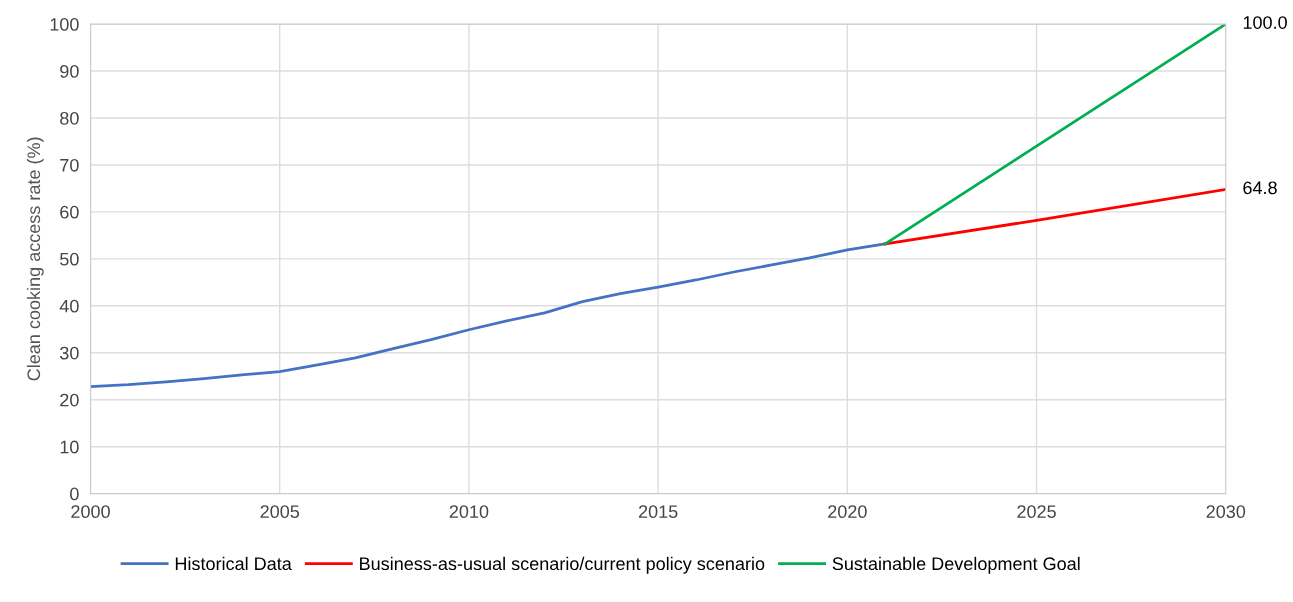 The image size is (1293, 602). I want to click on y-tick-label: 100, so click(64, 24).